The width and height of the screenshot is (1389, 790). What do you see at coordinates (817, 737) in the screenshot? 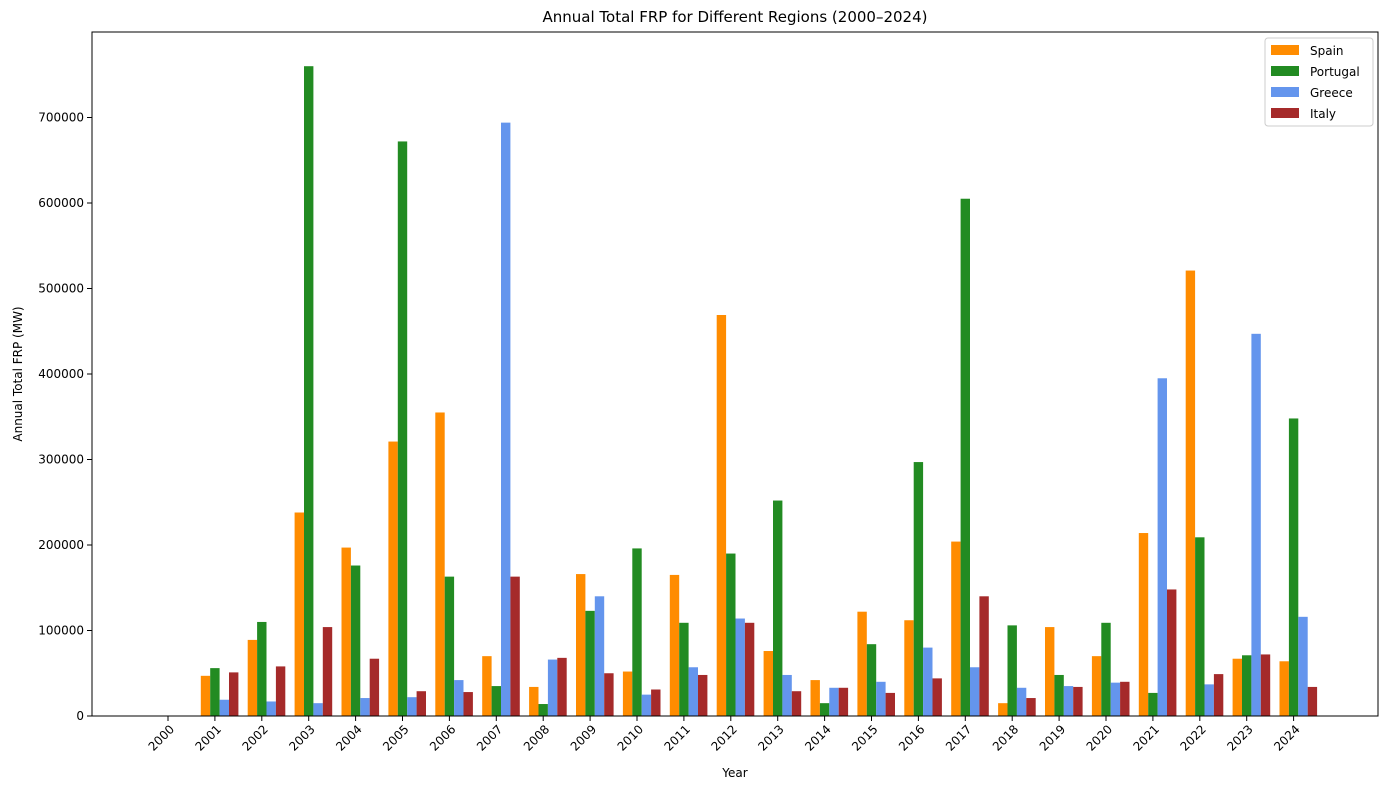
I see `x-tick-label: 2014` at bounding box center [817, 737].